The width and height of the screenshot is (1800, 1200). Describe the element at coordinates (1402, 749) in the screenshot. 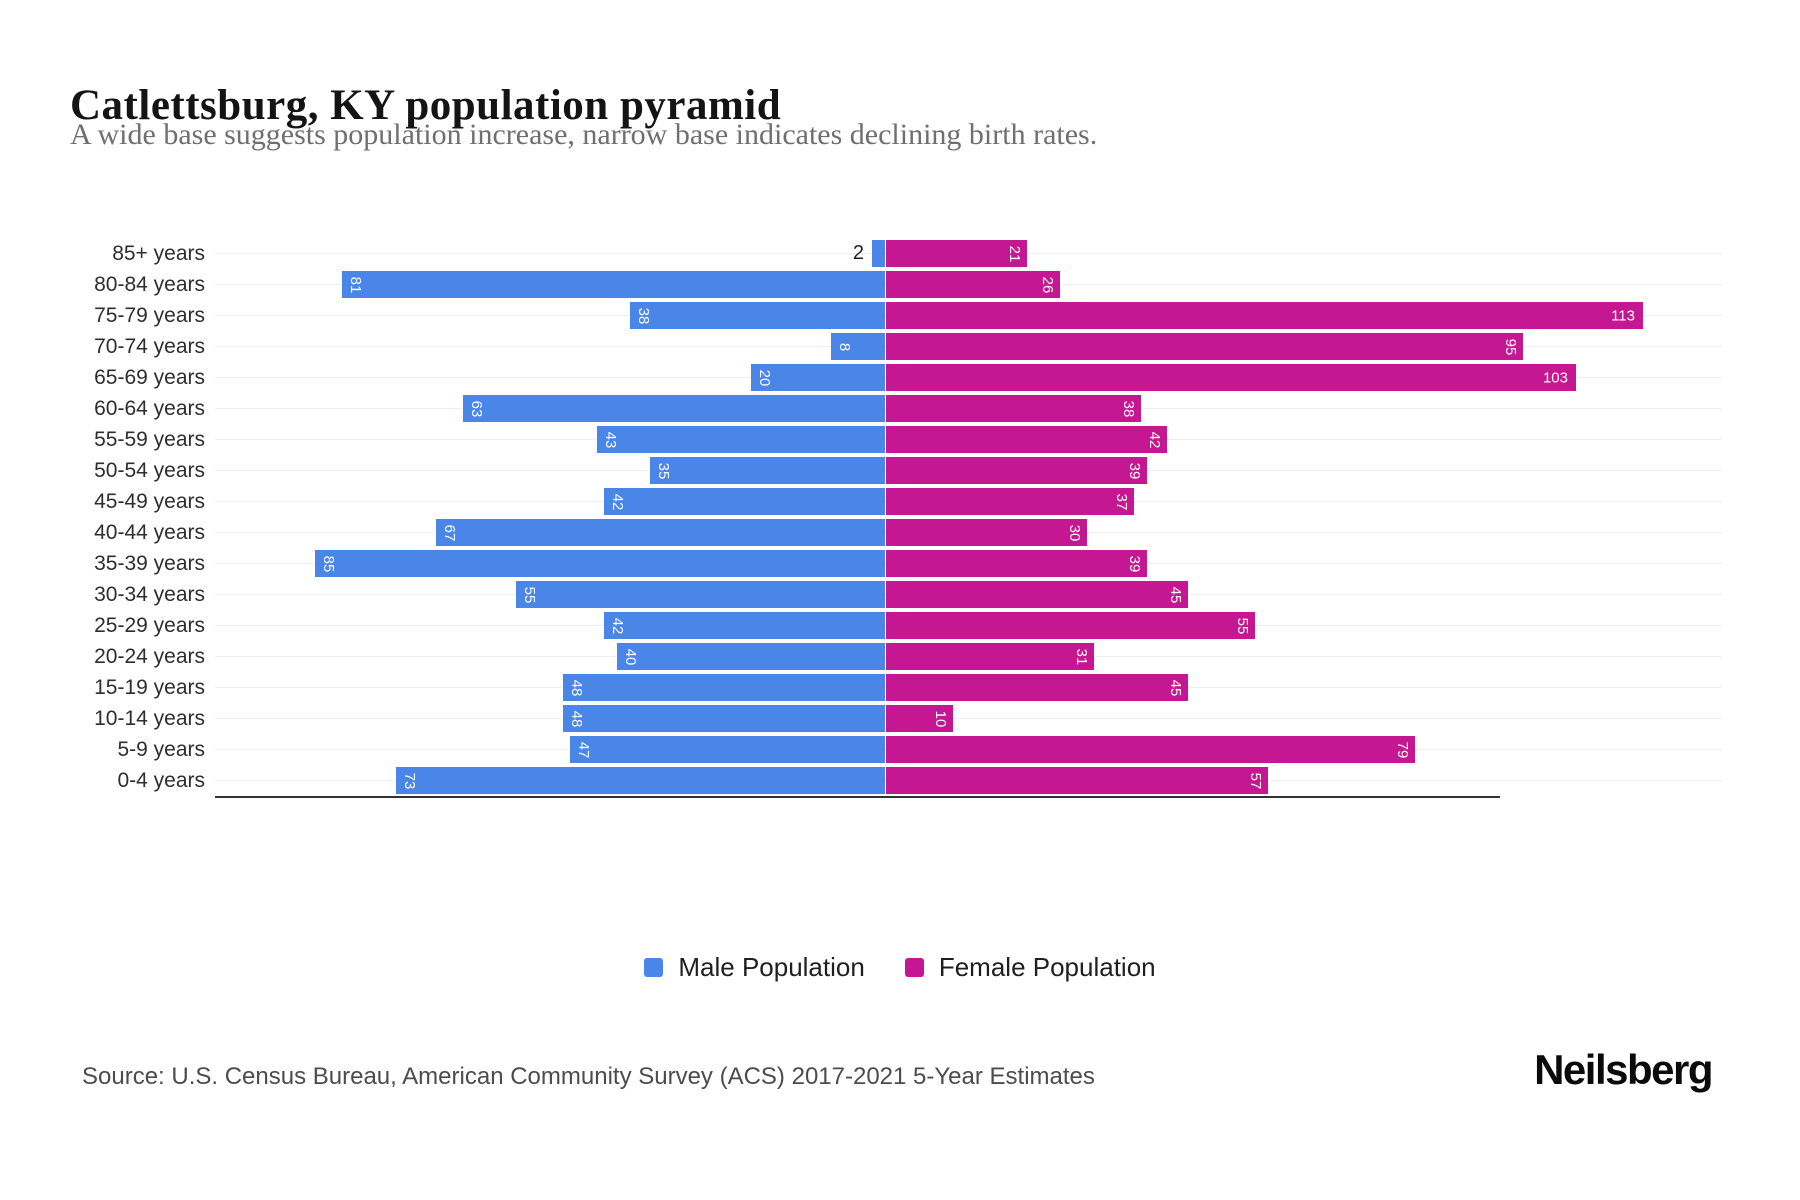

I see `female-value-label: 79` at that location.